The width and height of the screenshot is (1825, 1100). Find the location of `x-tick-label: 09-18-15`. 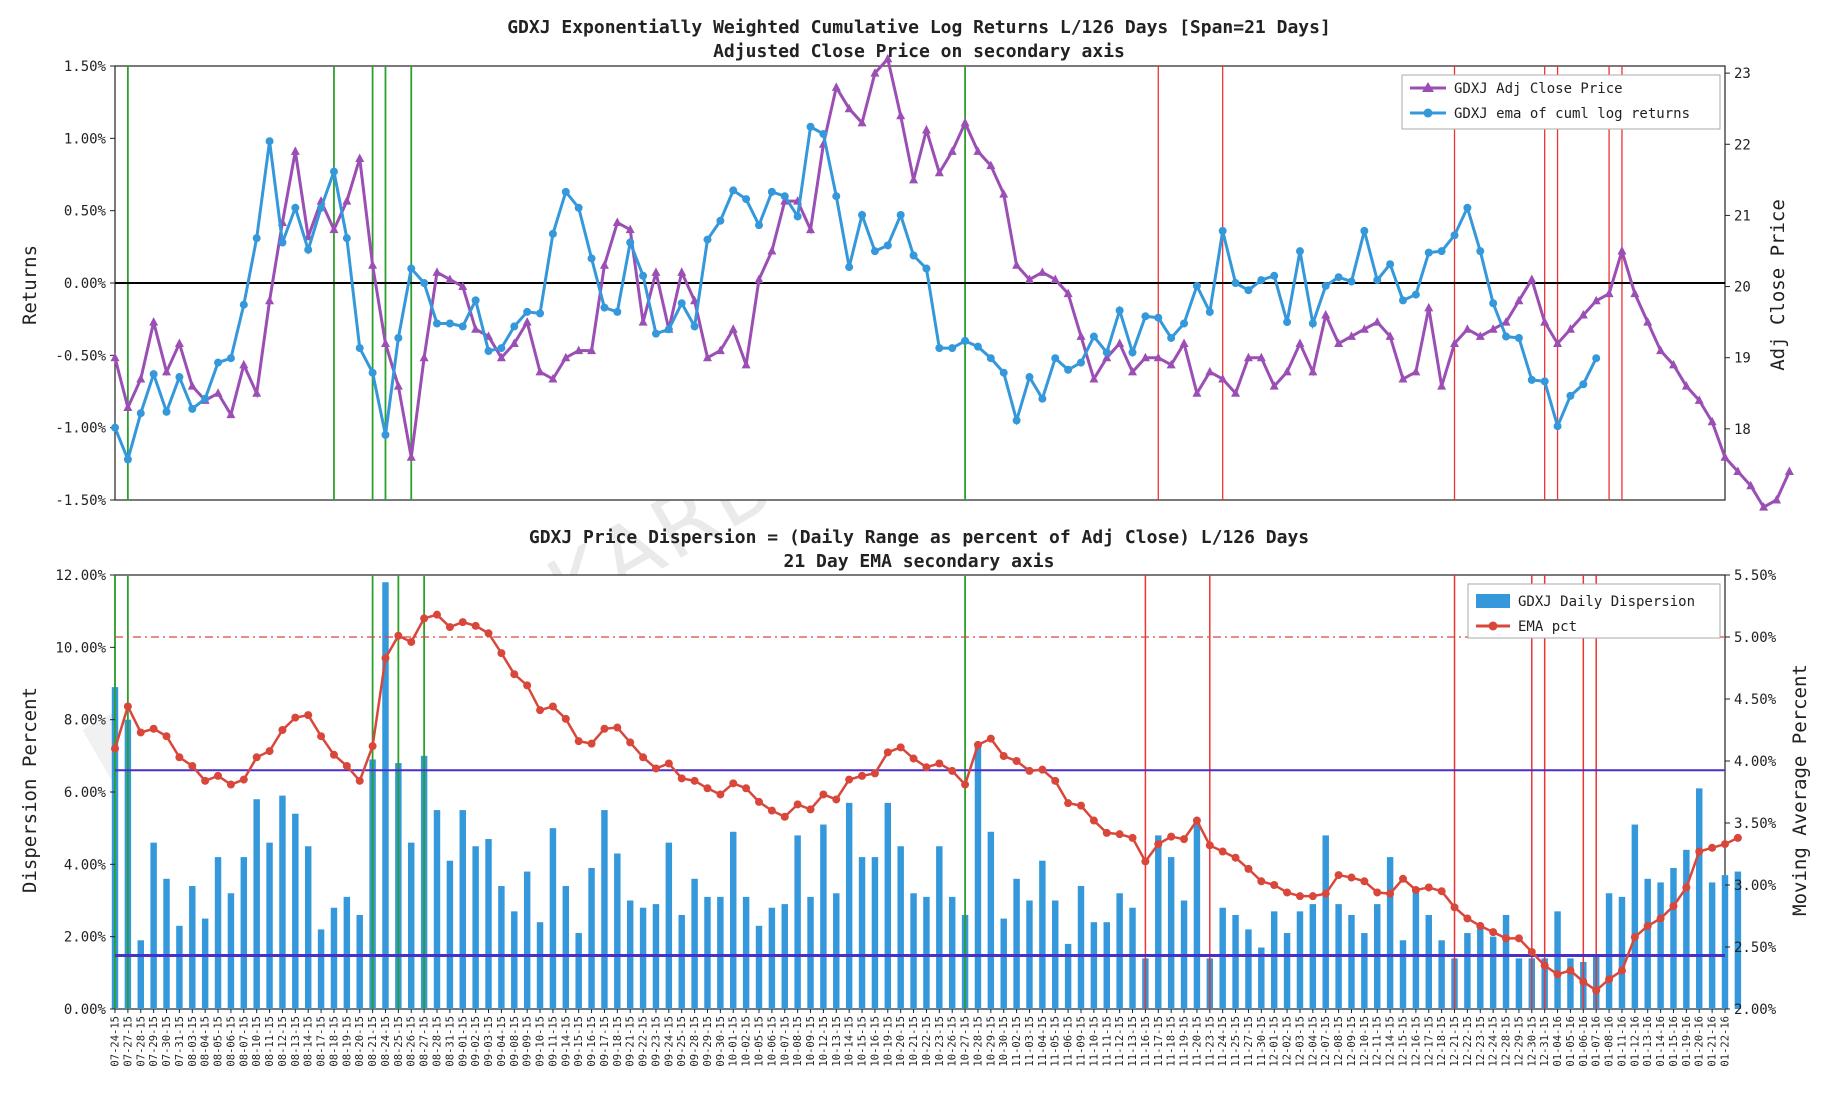

x-tick-label: 09-18-15 is located at coordinates (618, 1041).